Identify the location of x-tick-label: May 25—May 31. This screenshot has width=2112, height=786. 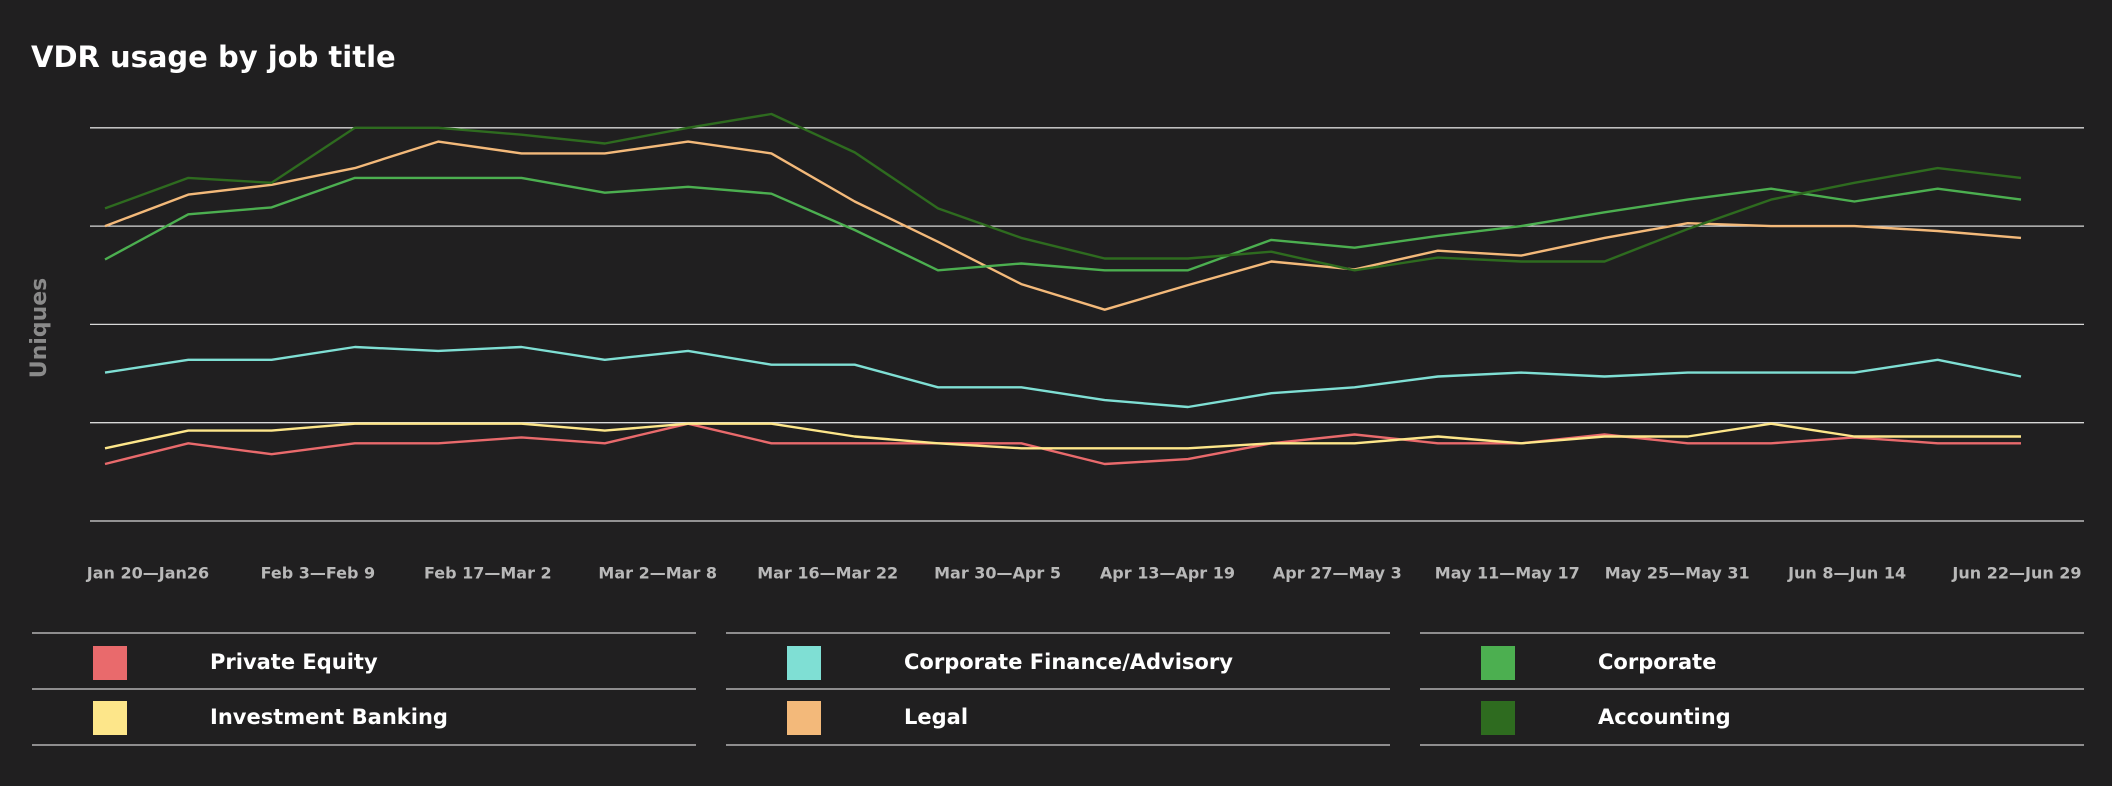
(1677, 573).